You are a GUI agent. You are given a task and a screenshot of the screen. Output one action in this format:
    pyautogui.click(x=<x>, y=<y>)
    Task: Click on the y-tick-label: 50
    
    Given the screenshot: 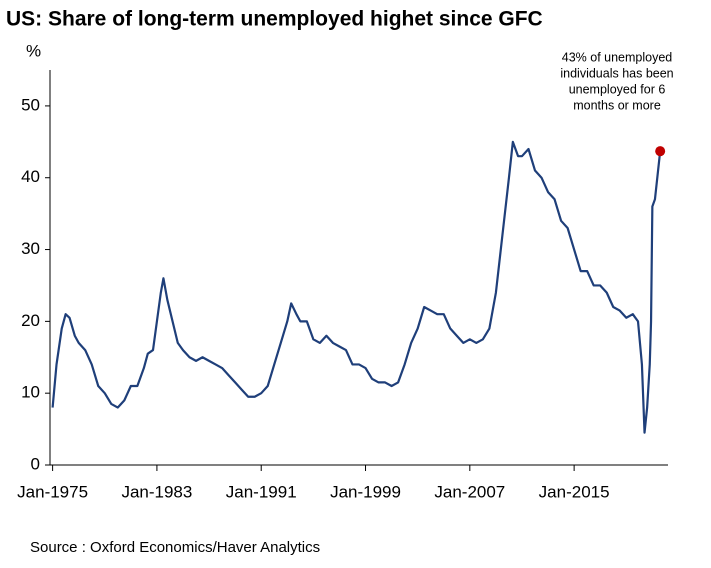 What is the action you would take?
    pyautogui.click(x=30, y=104)
    